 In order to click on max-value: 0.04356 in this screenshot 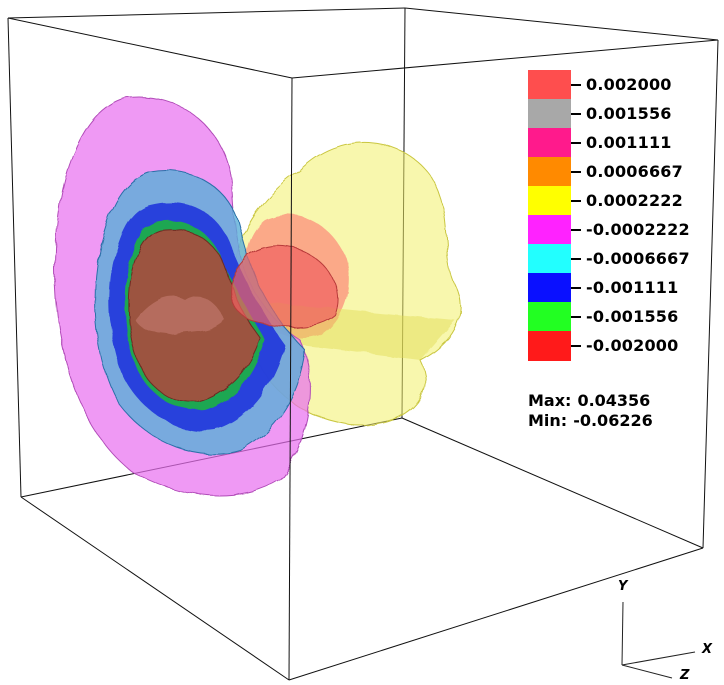, I will do `click(614, 400)`.